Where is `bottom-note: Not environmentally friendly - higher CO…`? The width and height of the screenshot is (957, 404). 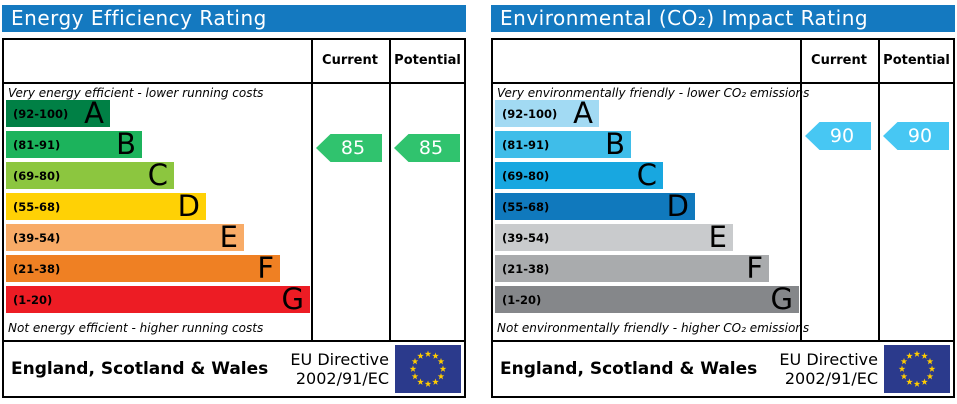
bottom-note: Not environmentally friendly - higher CO… is located at coordinates (653, 328).